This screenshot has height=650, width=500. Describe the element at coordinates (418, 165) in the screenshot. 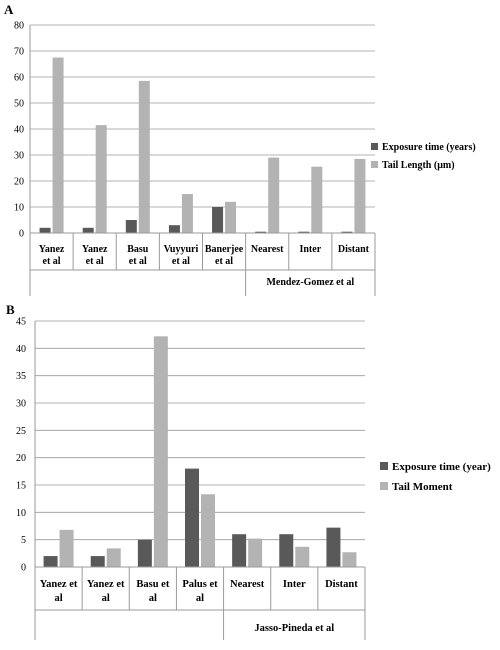

I see `legend-label: Tail Length (μm)` at that location.